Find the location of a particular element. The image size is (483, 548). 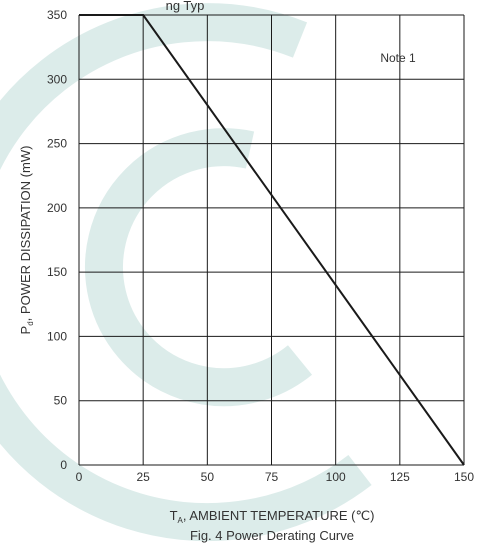

y-axis-title-main: P is located at coordinates (25, 330).